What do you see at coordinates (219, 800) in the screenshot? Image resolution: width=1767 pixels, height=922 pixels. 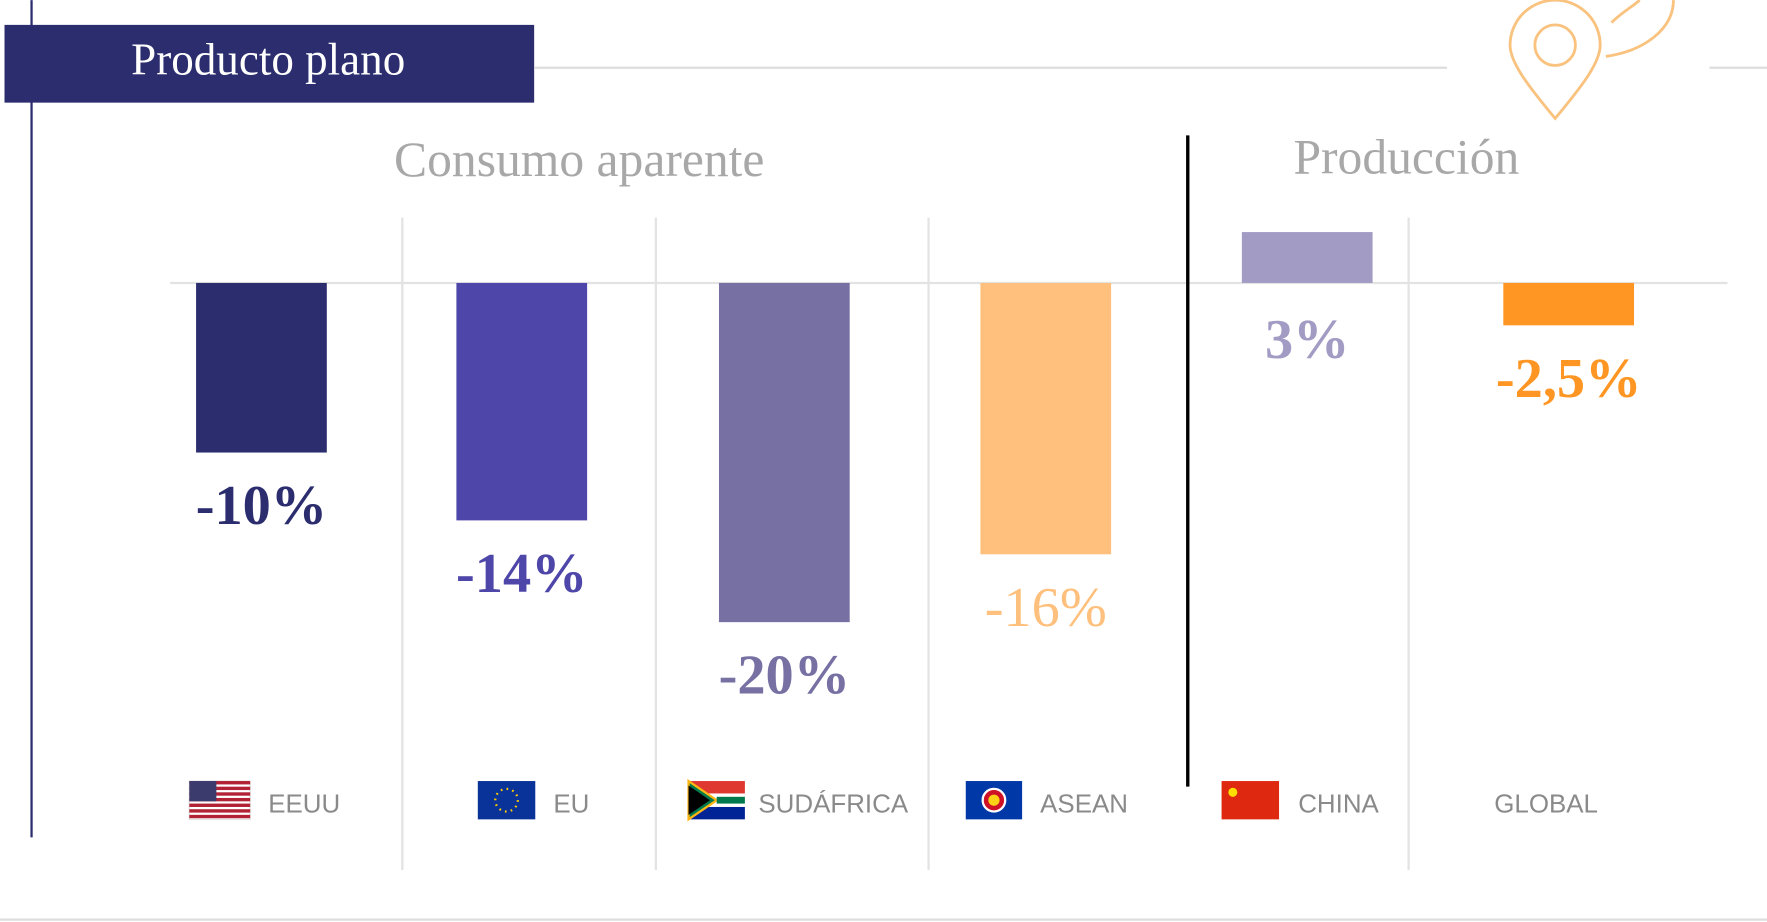 I see `flag-us` at bounding box center [219, 800].